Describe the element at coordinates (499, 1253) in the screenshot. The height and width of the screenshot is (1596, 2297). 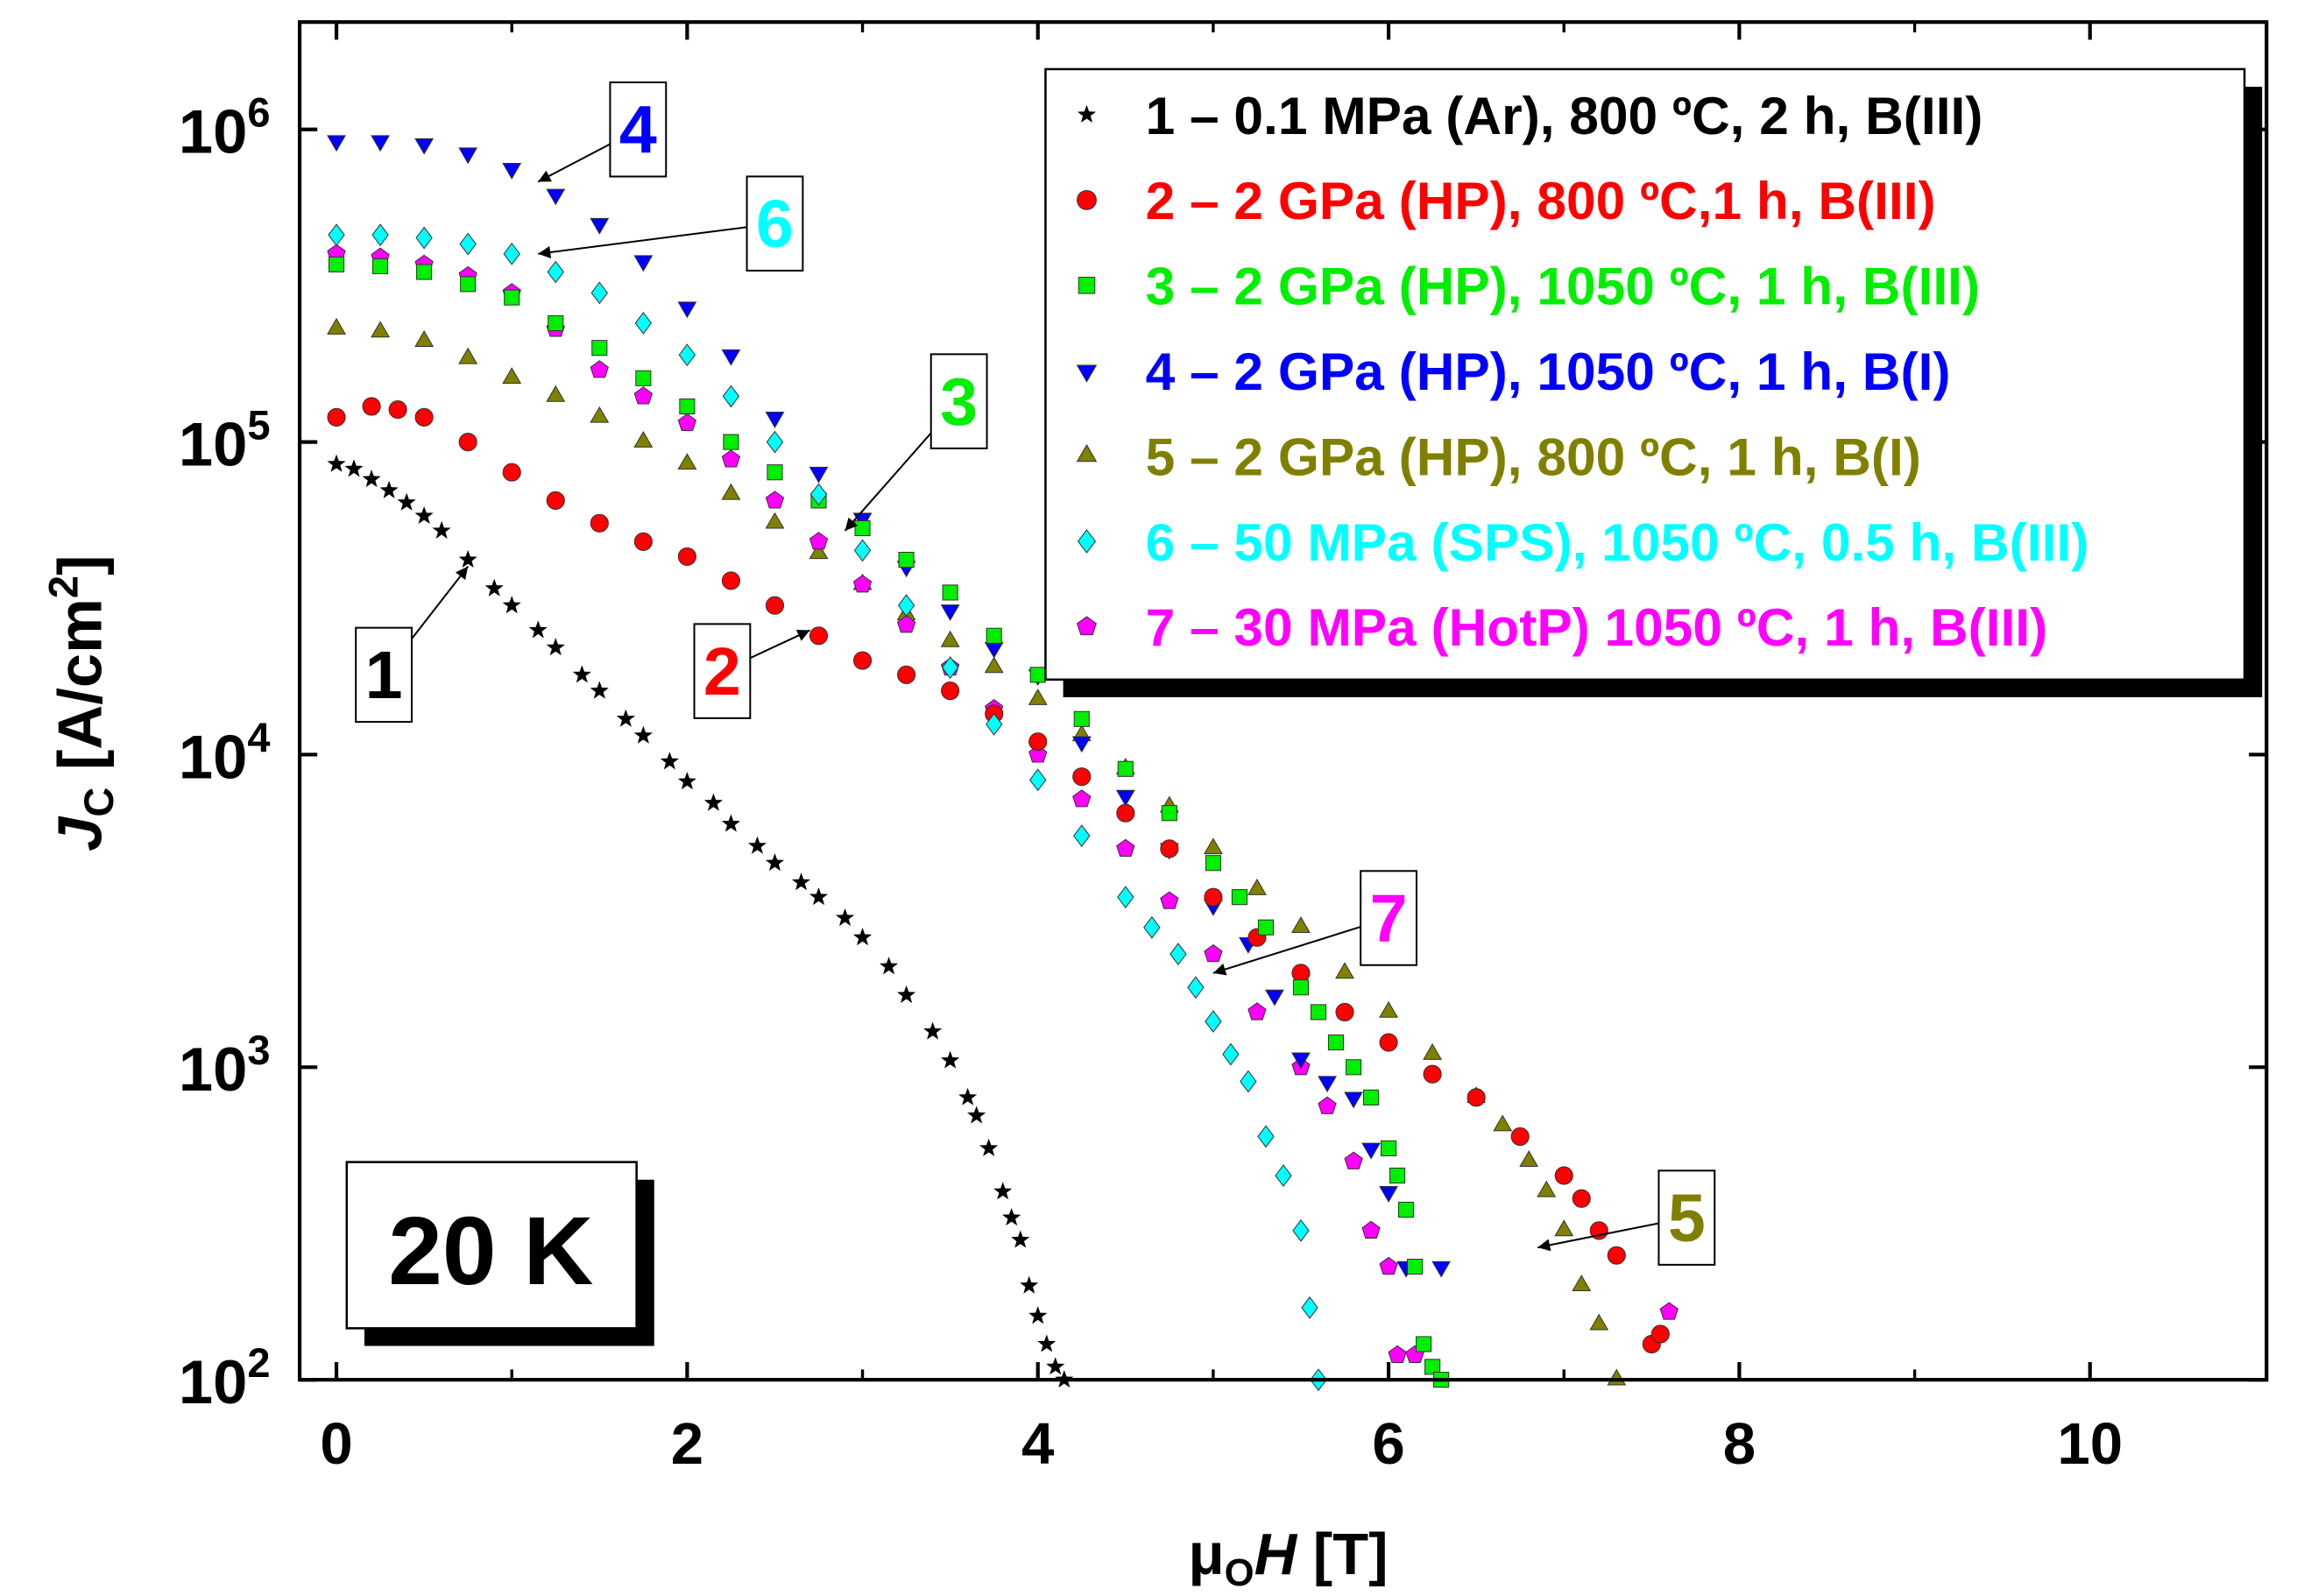
I see `temperature-label-box: 20 K` at that location.